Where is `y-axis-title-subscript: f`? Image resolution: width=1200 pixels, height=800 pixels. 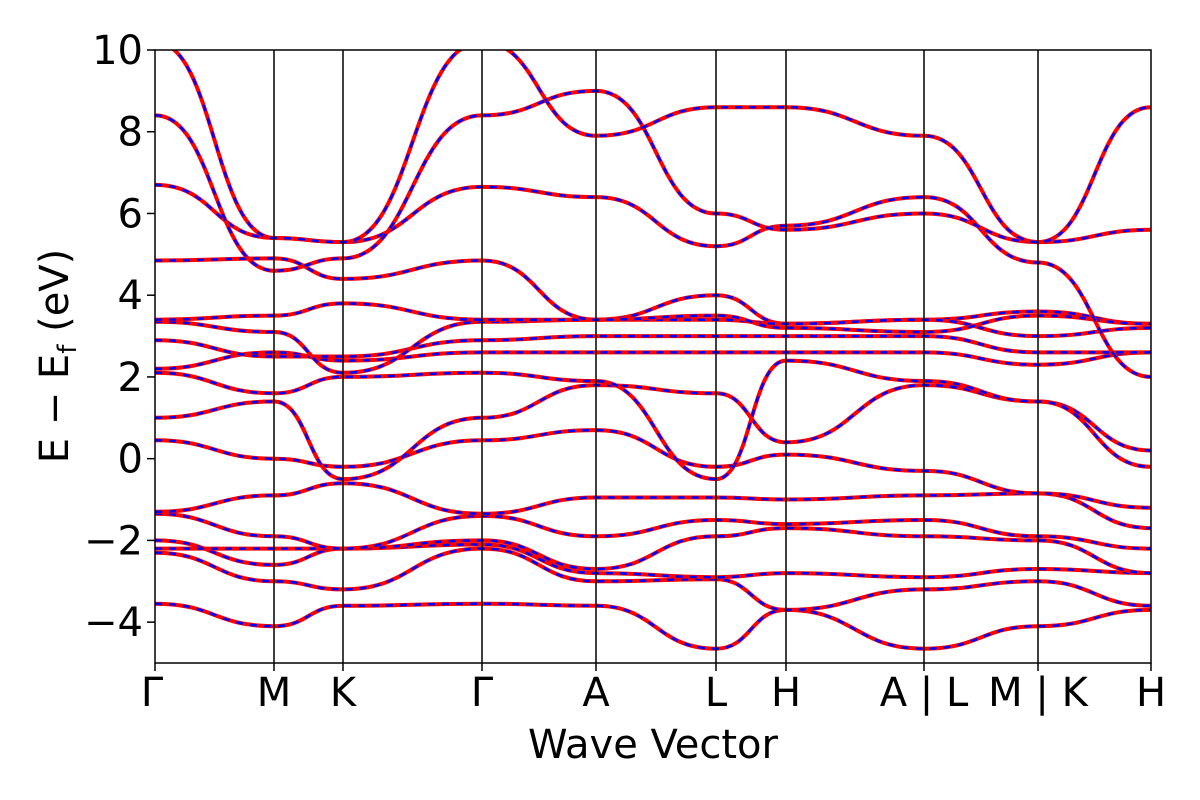 y-axis-title-subscript: f is located at coordinates (68, 349).